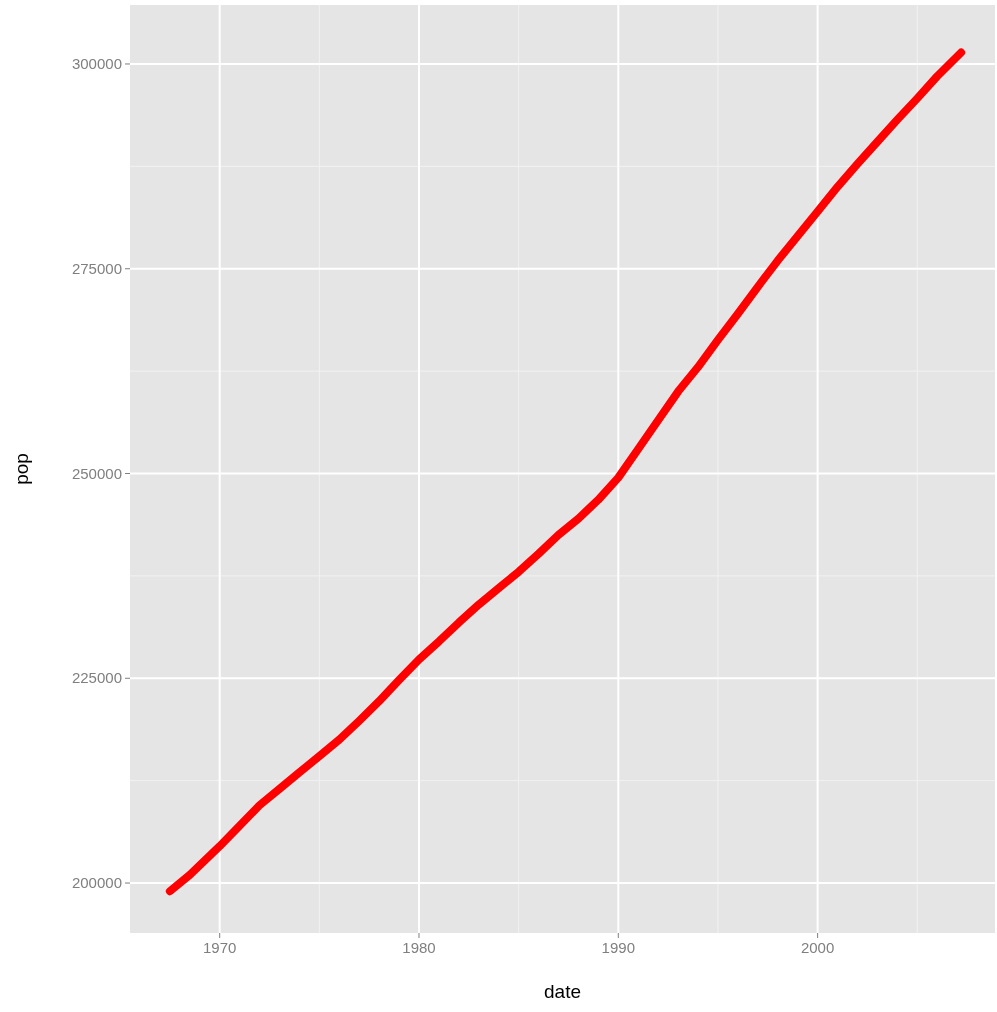 The height and width of the screenshot is (1012, 997). Describe the element at coordinates (96, 473) in the screenshot. I see `y-tick-label: 250000` at that location.